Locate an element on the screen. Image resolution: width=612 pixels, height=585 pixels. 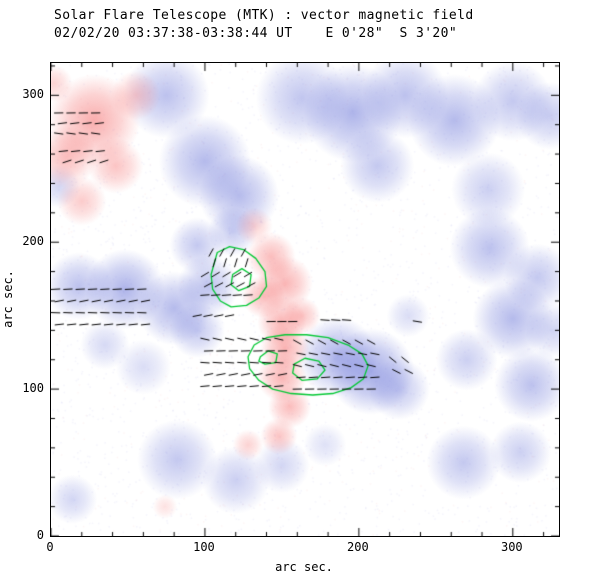
x-tick-label: 100 is located at coordinates (204, 547).